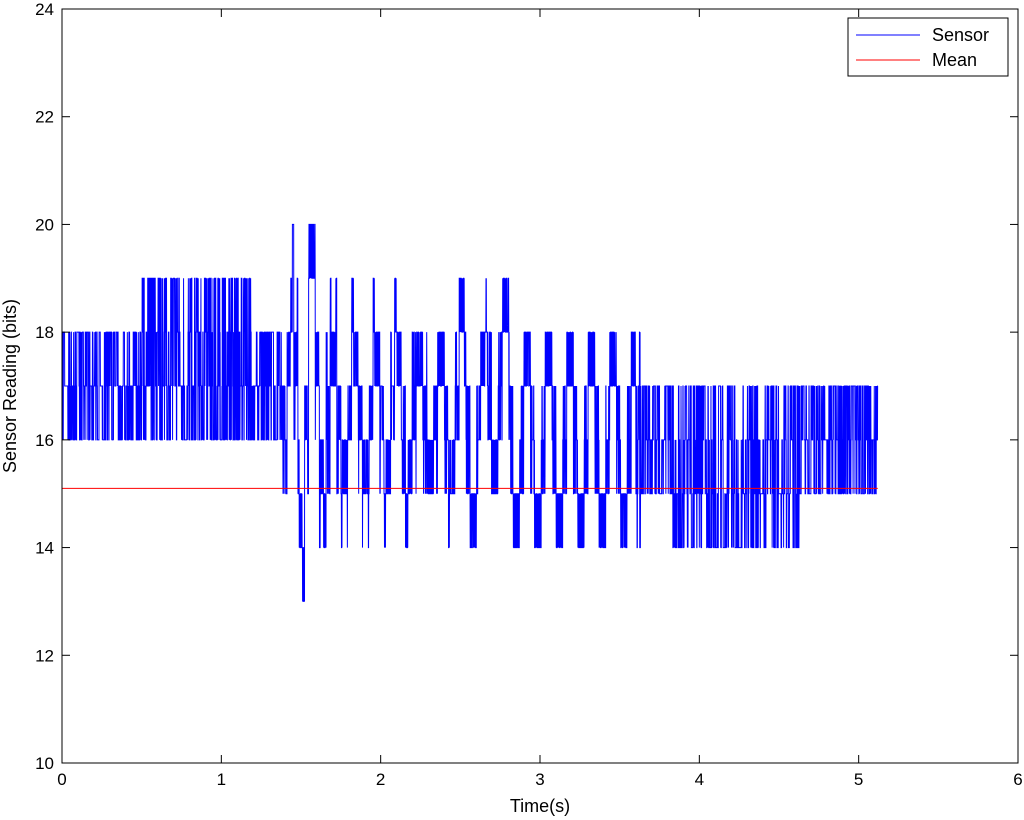 This screenshot has width=1024, height=820. I want to click on y-tick-label: 24, so click(44, 9).